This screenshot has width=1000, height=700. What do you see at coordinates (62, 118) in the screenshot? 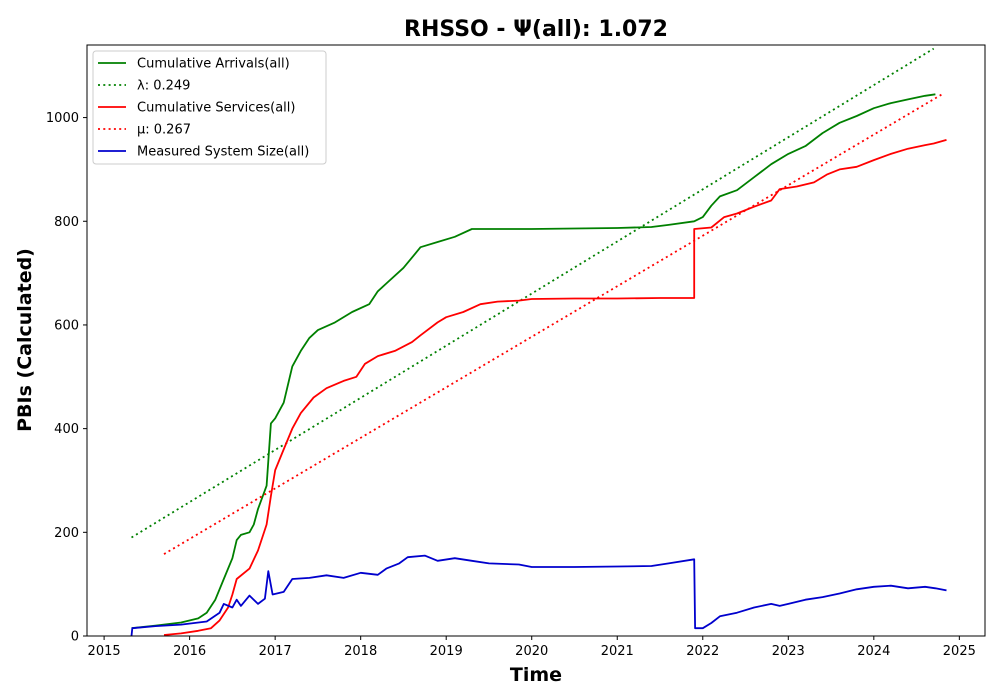
I see `y-tick-label-1000: 1000` at bounding box center [62, 118].